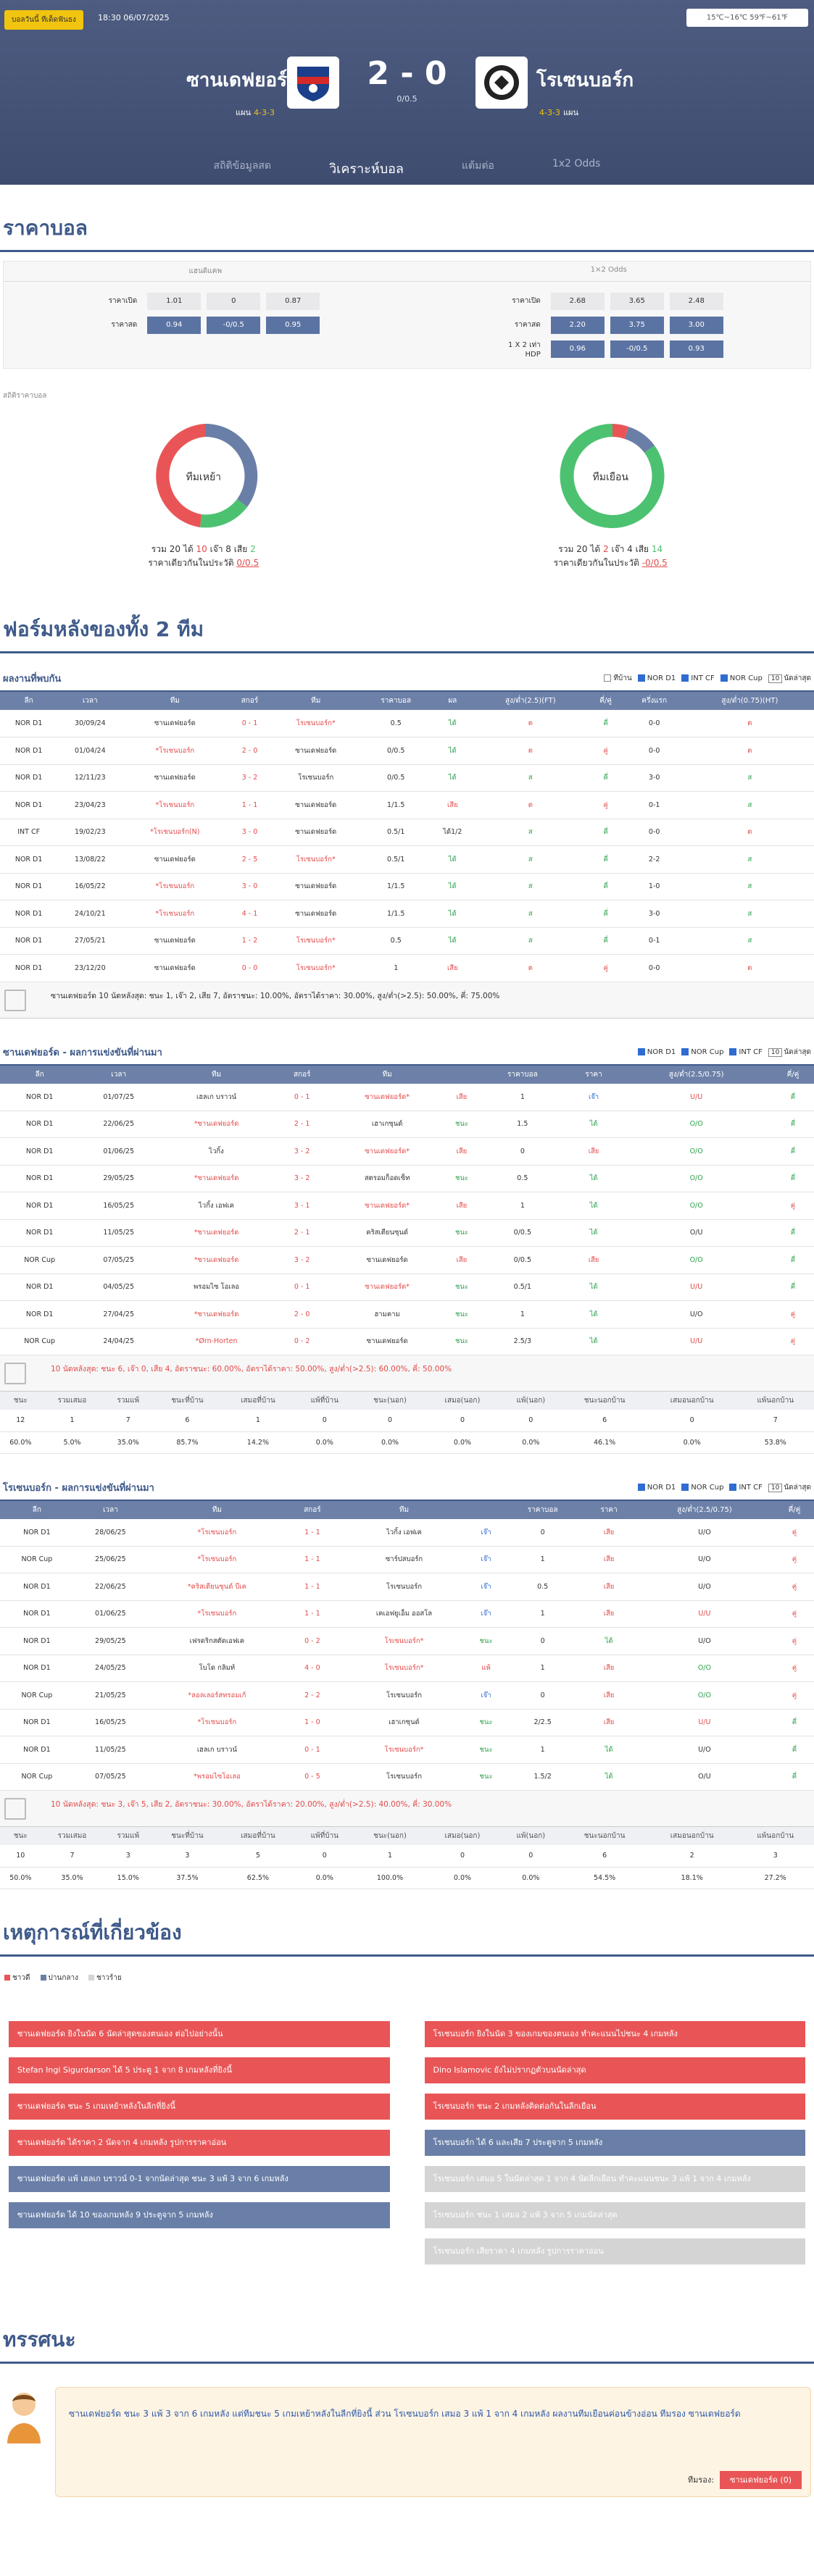 This screenshot has width=814, height=2576. What do you see at coordinates (577, 349) in the screenshot?
I see `odds-value: 0.96` at bounding box center [577, 349].